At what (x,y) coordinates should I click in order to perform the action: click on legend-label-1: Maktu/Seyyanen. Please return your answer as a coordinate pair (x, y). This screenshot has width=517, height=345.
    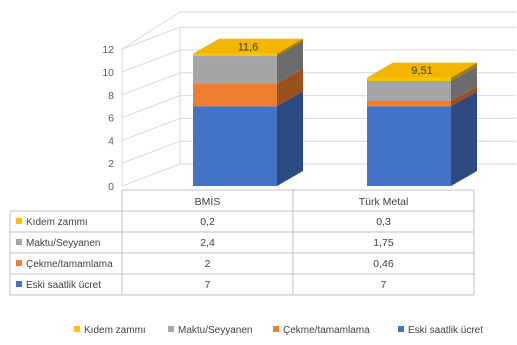
    Looking at the image, I should click on (215, 330).